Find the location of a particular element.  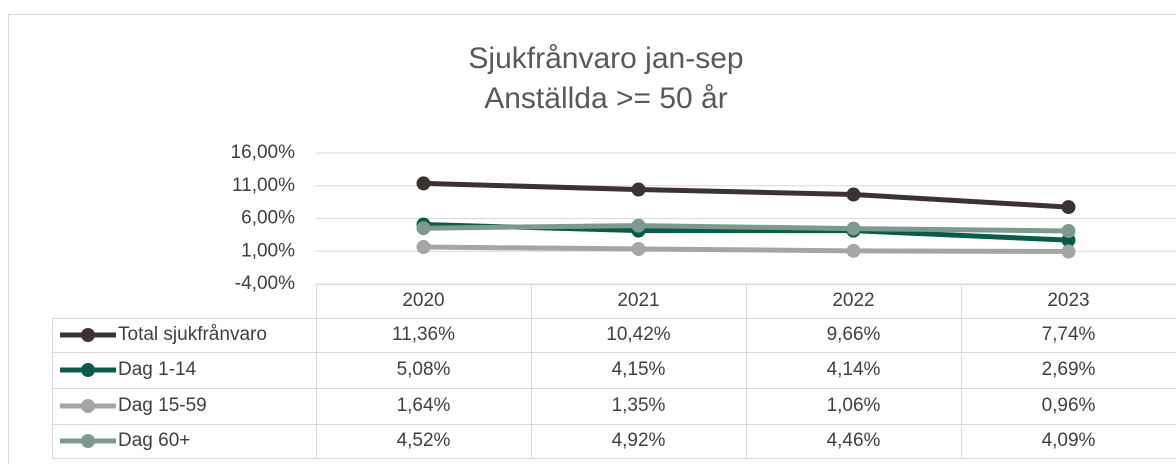

legend-label: Dag 60+ is located at coordinates (154, 440).